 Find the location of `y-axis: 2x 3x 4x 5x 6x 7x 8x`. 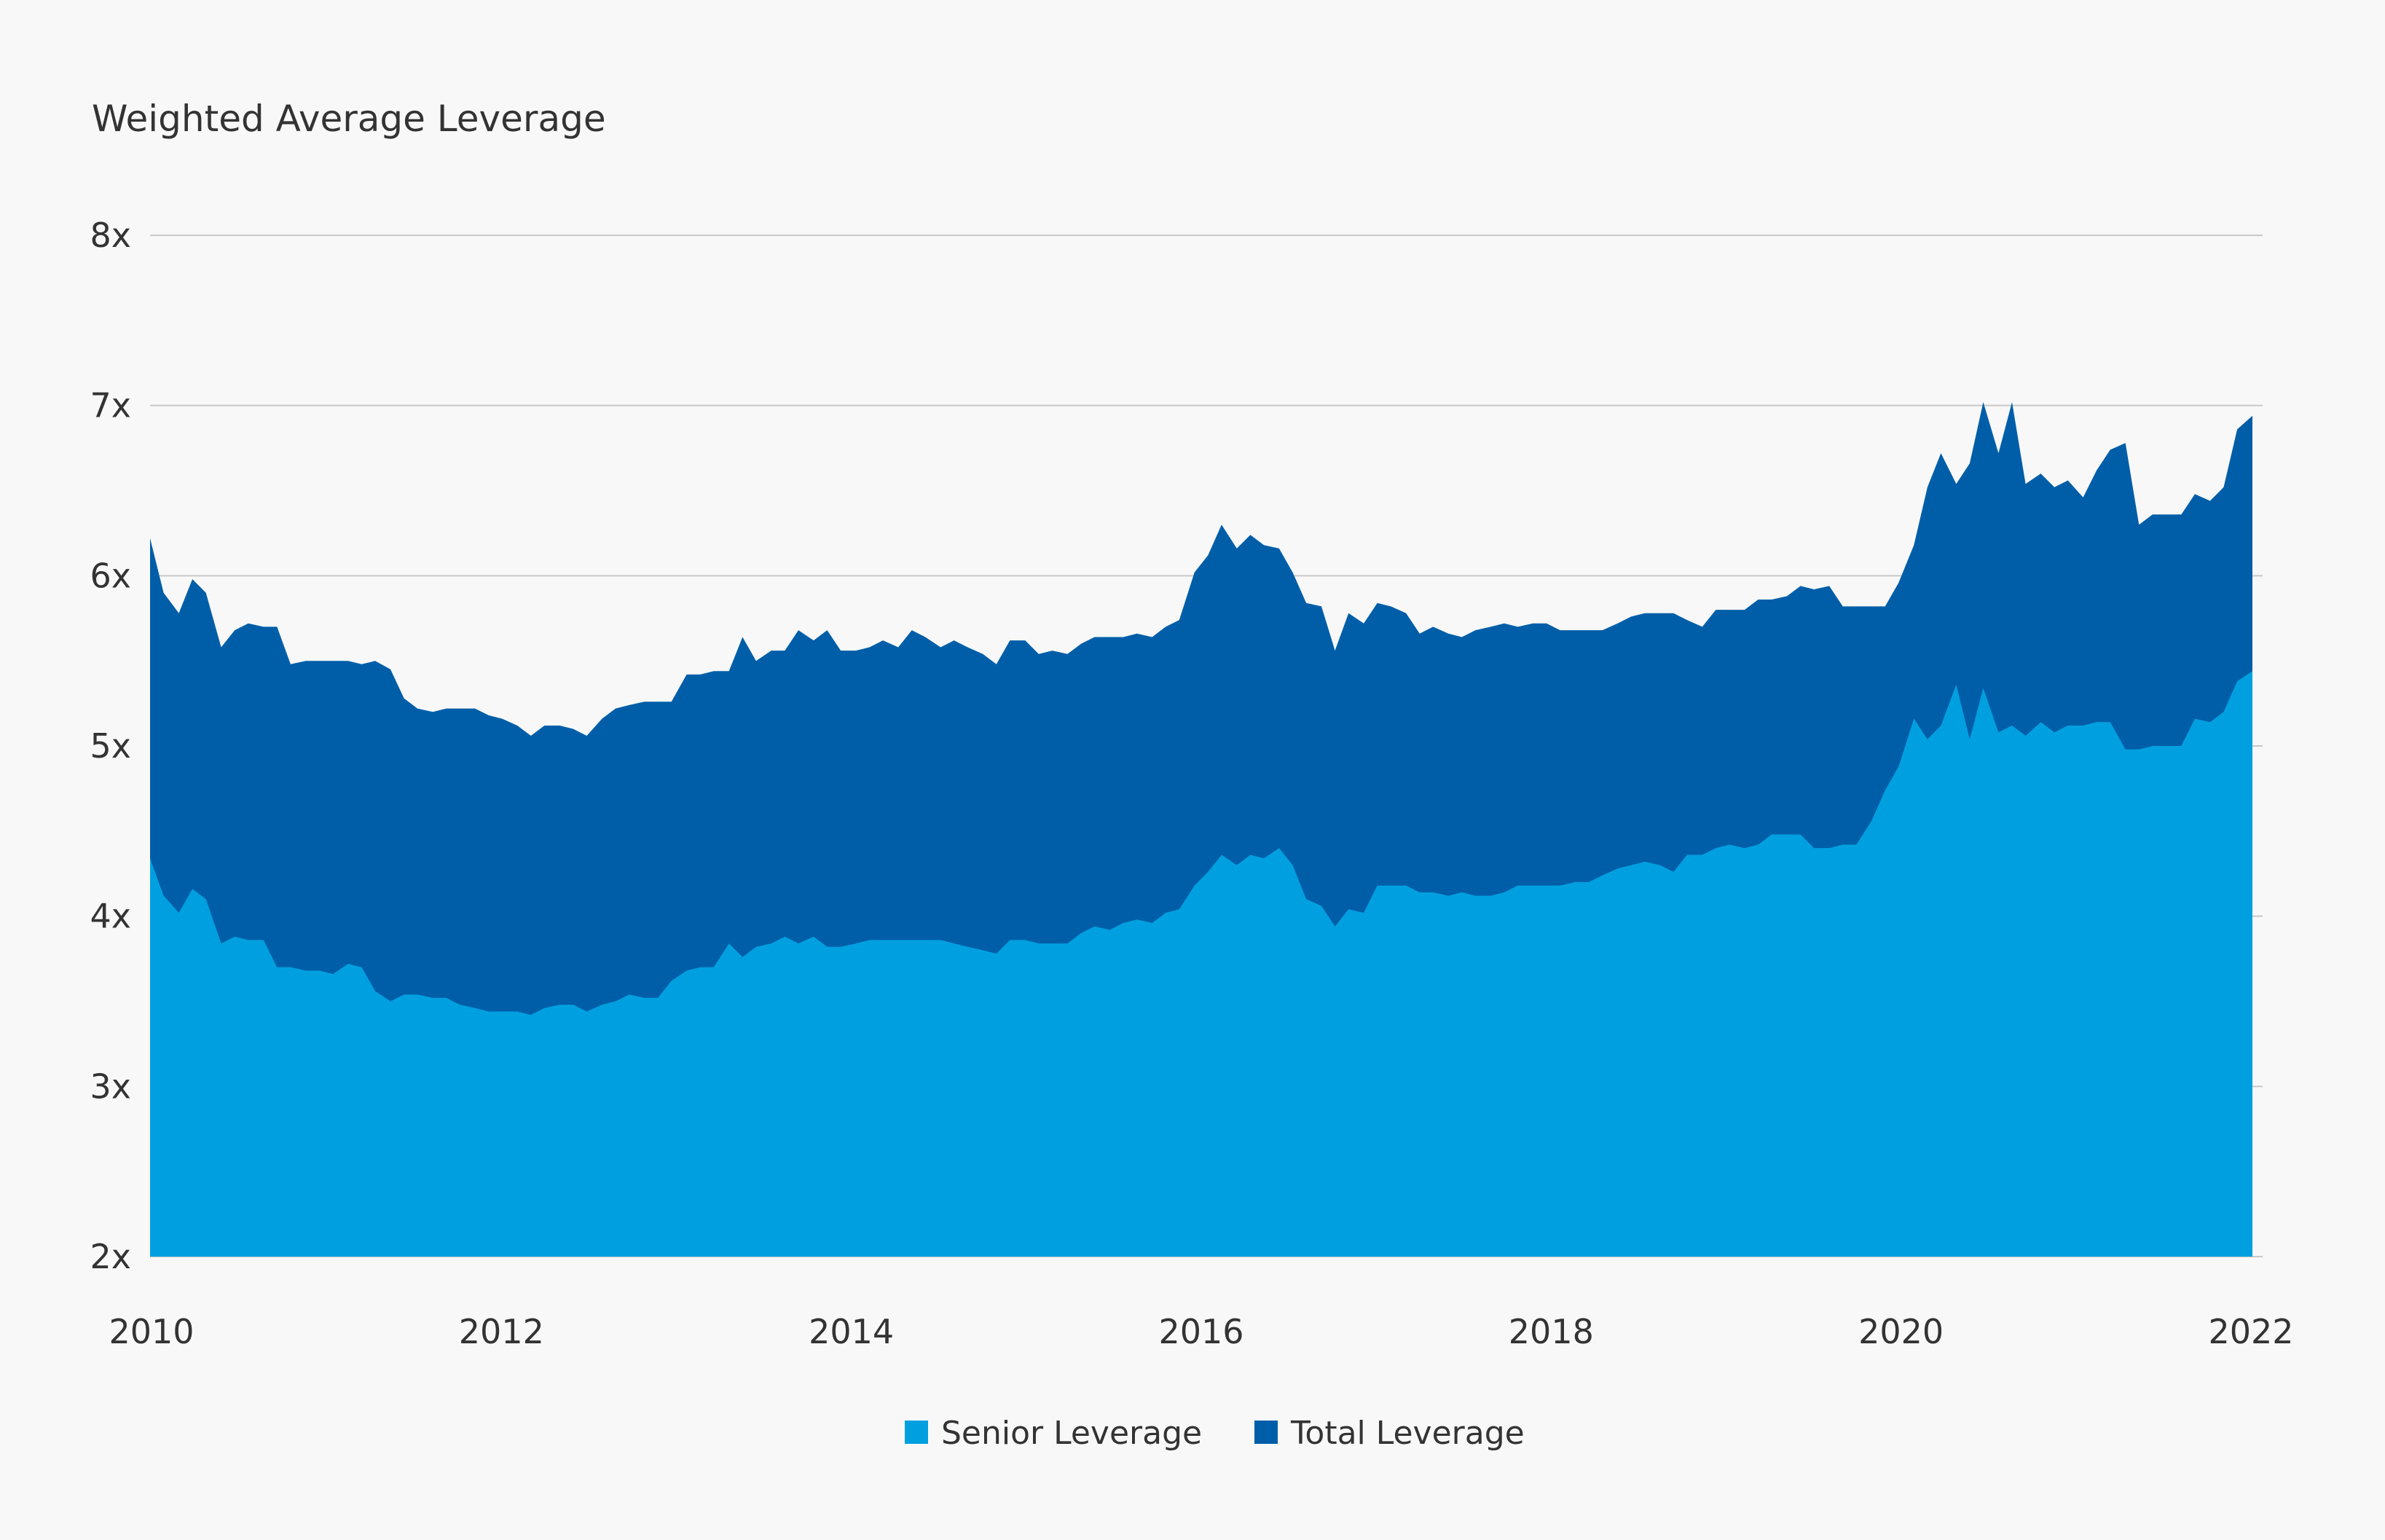

y-axis: 2x 3x 4x 5x 6x 7x 8x is located at coordinates (111, 746).